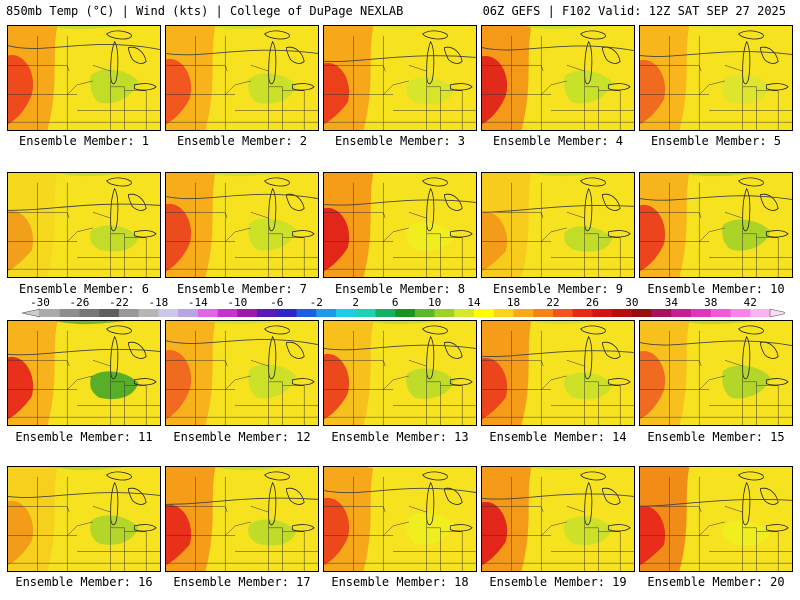 The height and width of the screenshot is (600, 800). What do you see at coordinates (750, 303) in the screenshot?
I see `colorbar-tick-label: 42` at bounding box center [750, 303].